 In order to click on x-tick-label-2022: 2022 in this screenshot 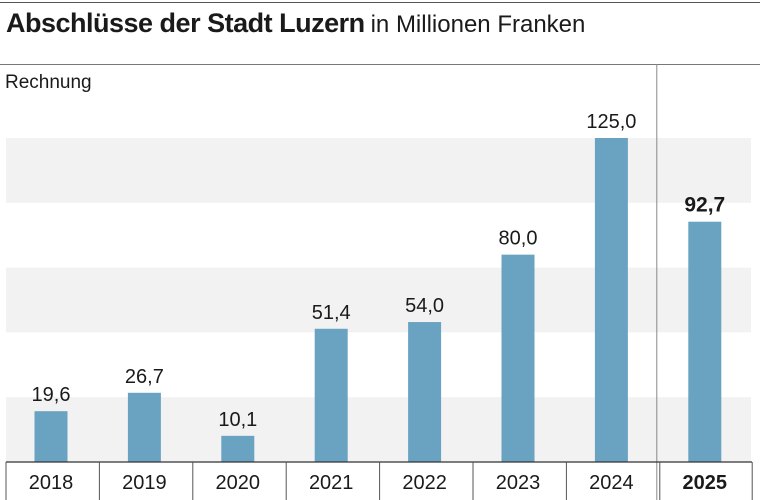, I will do `click(424, 483)`.